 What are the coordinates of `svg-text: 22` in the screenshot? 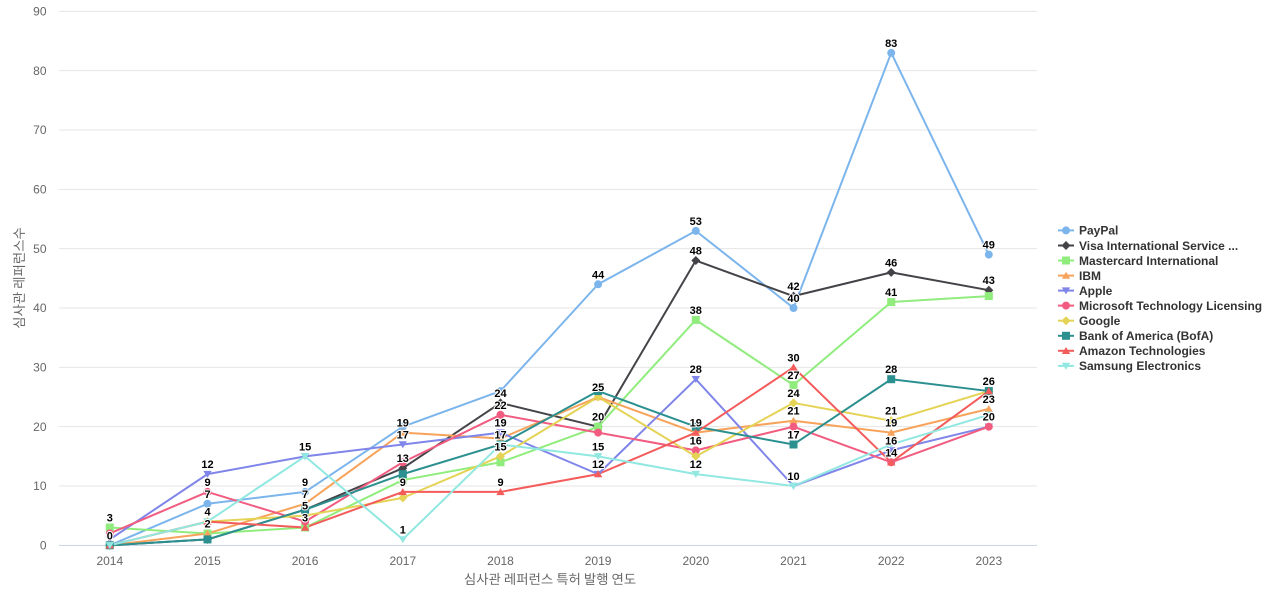 It's located at (500, 406).